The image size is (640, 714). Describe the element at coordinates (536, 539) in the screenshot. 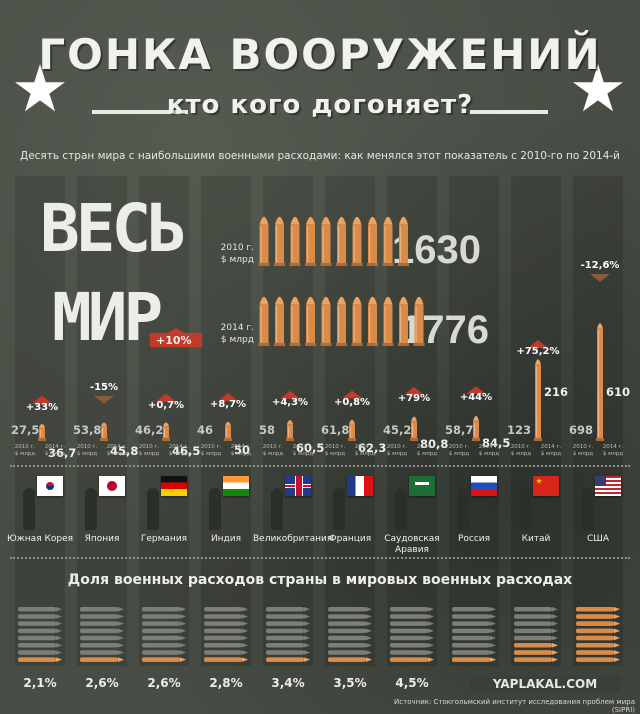

I see `country-name-8: Китай` at that location.